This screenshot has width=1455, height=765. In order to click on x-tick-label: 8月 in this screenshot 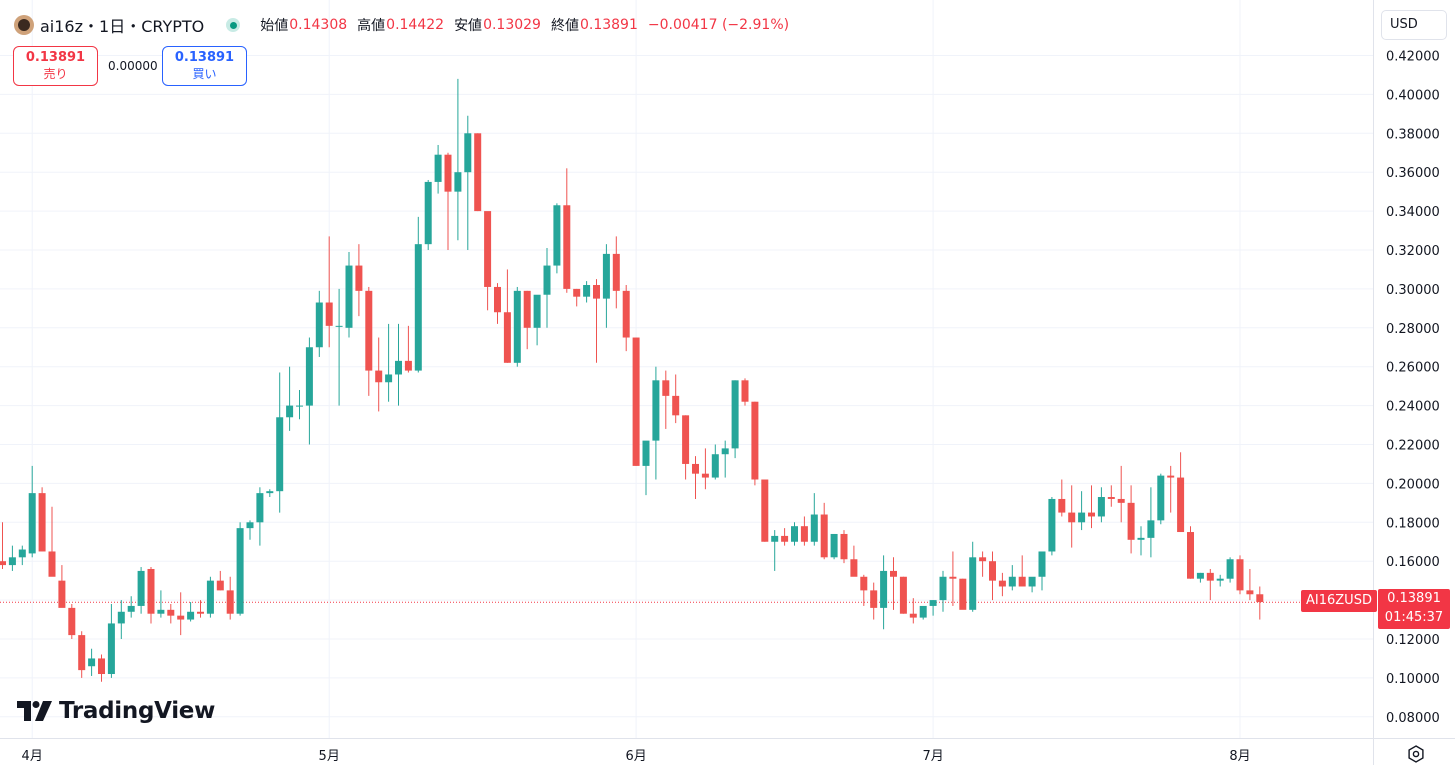, I will do `click(1239, 756)`.